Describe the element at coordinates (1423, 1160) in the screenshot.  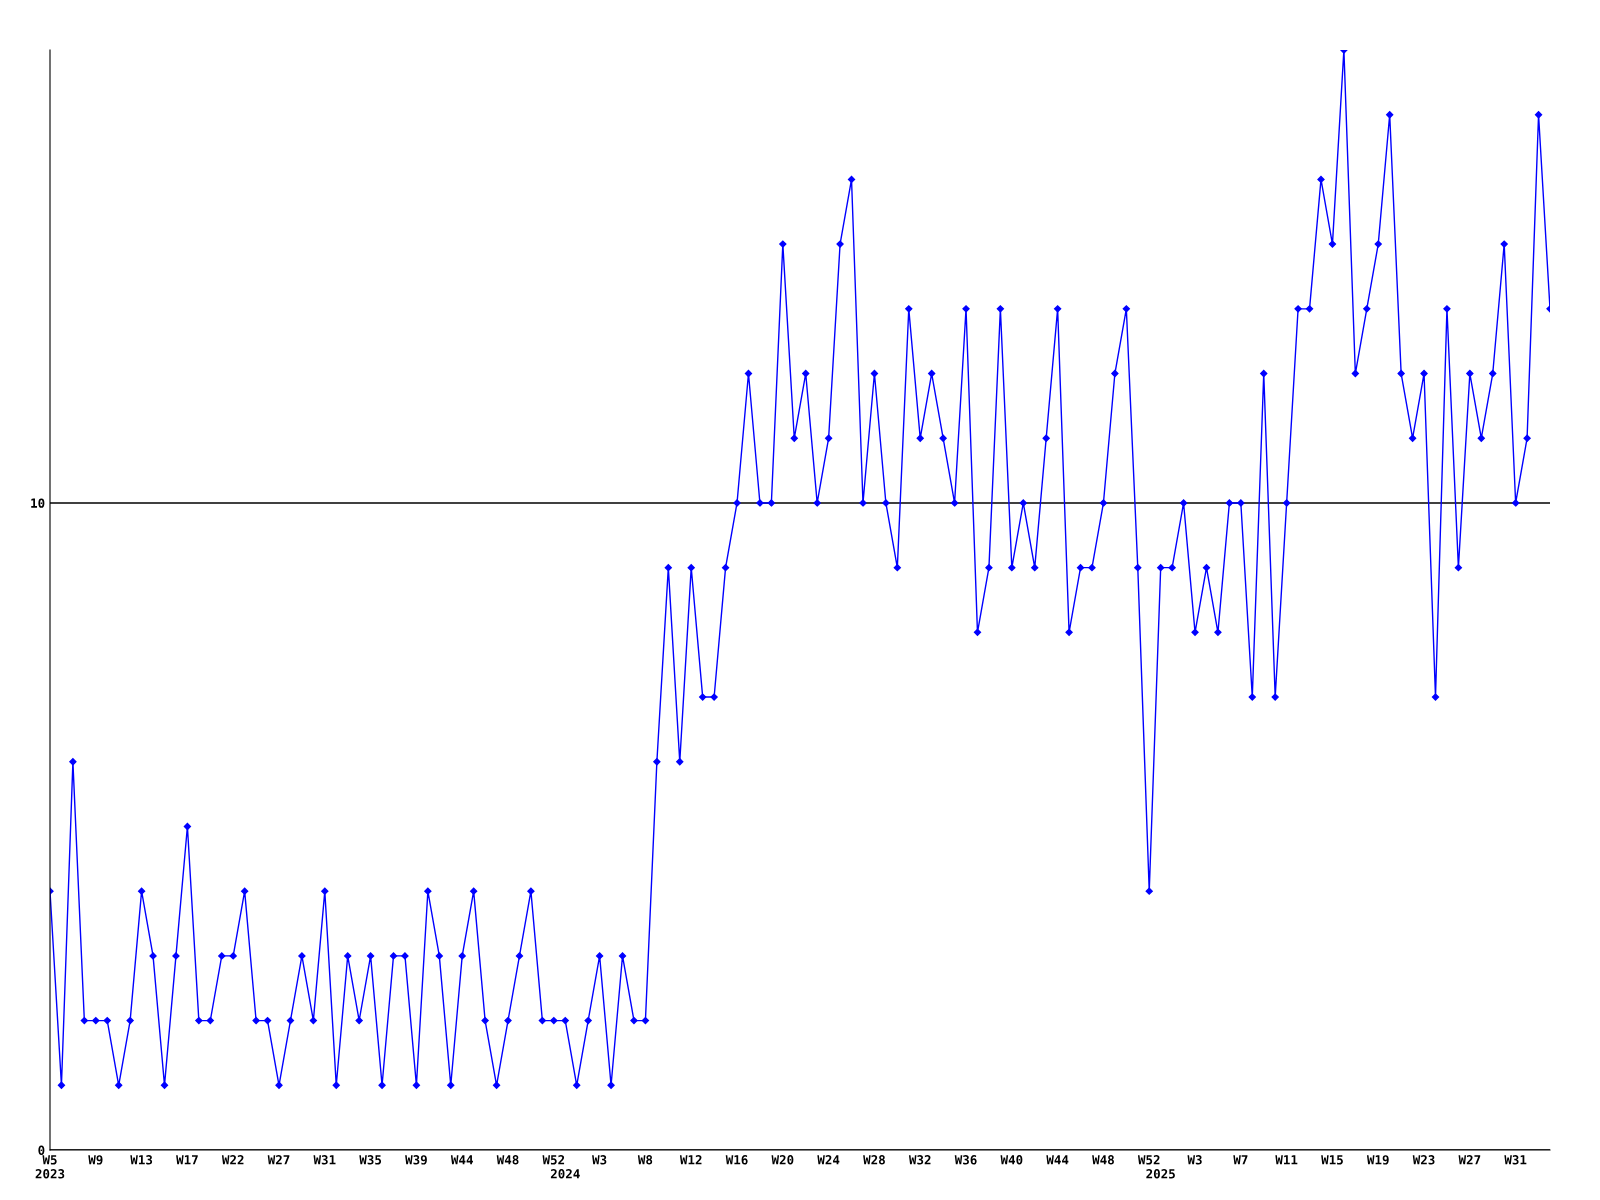
I see `x-tick-label: W23` at that location.